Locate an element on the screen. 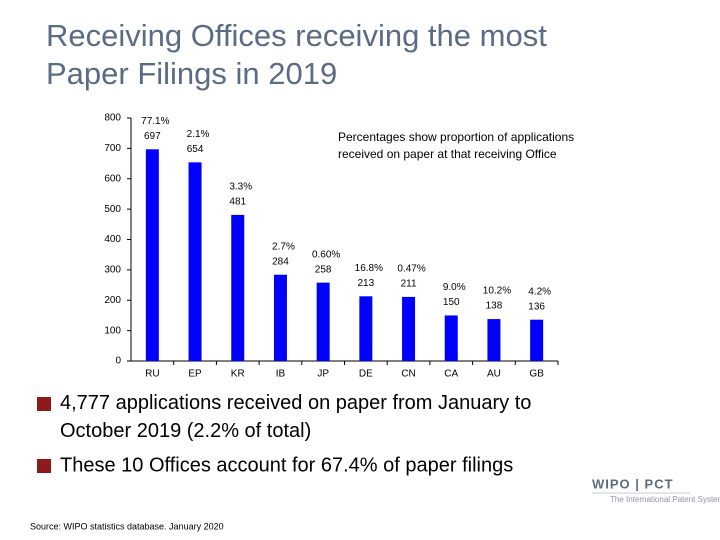  value-label: 284 is located at coordinates (280, 261).